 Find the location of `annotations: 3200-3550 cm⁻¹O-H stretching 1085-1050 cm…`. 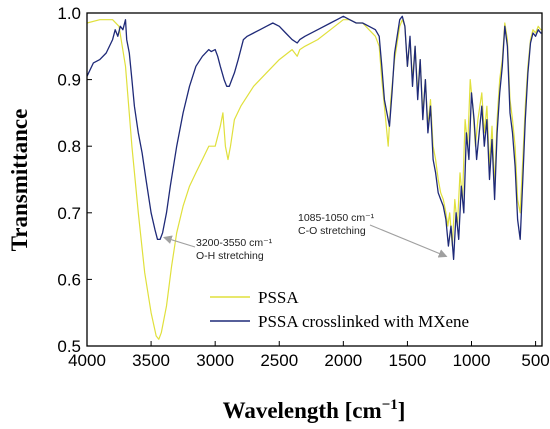

annotations: 3200-3550 cm⁻¹O-H stretching 1085-1050 cm… is located at coordinates (305, 237).